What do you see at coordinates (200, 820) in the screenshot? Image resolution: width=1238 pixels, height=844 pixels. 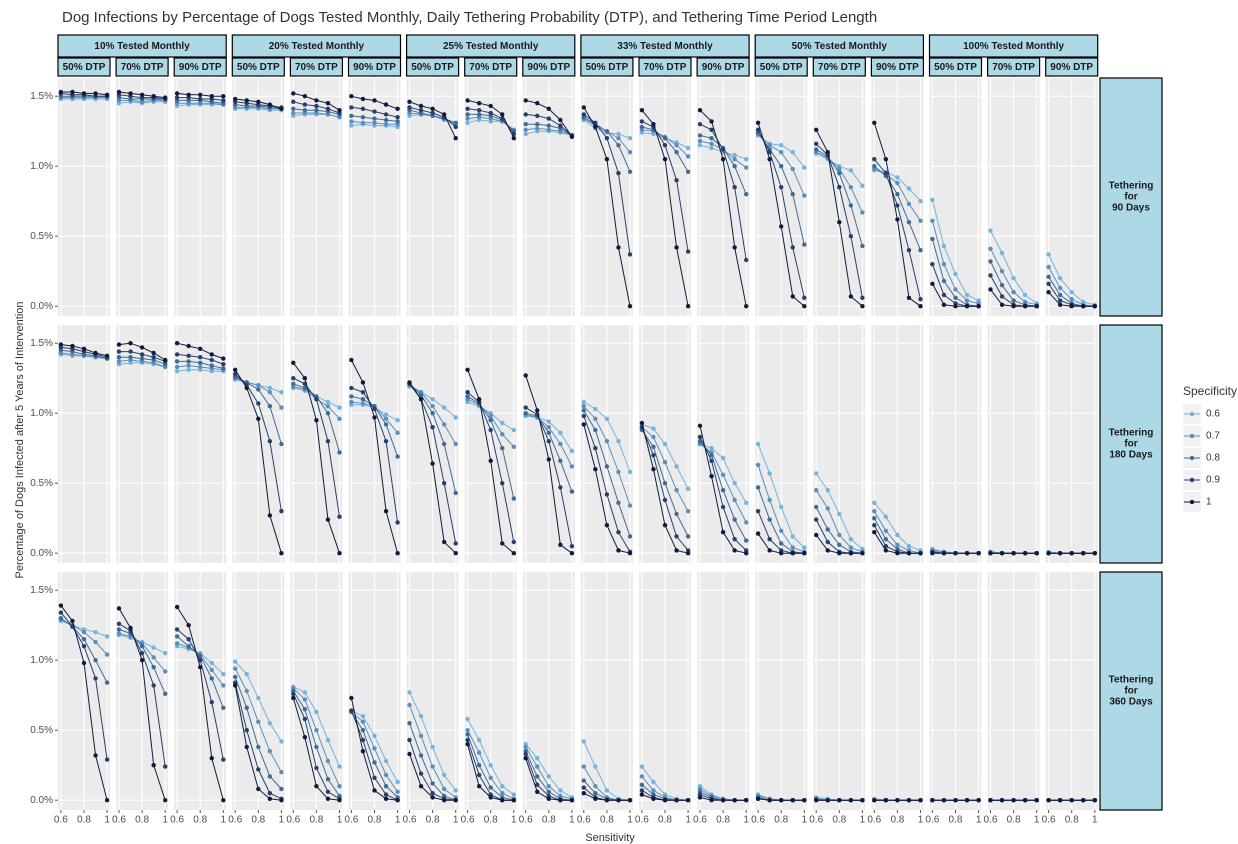 I see `x-tick-label: 0.8` at bounding box center [200, 820].